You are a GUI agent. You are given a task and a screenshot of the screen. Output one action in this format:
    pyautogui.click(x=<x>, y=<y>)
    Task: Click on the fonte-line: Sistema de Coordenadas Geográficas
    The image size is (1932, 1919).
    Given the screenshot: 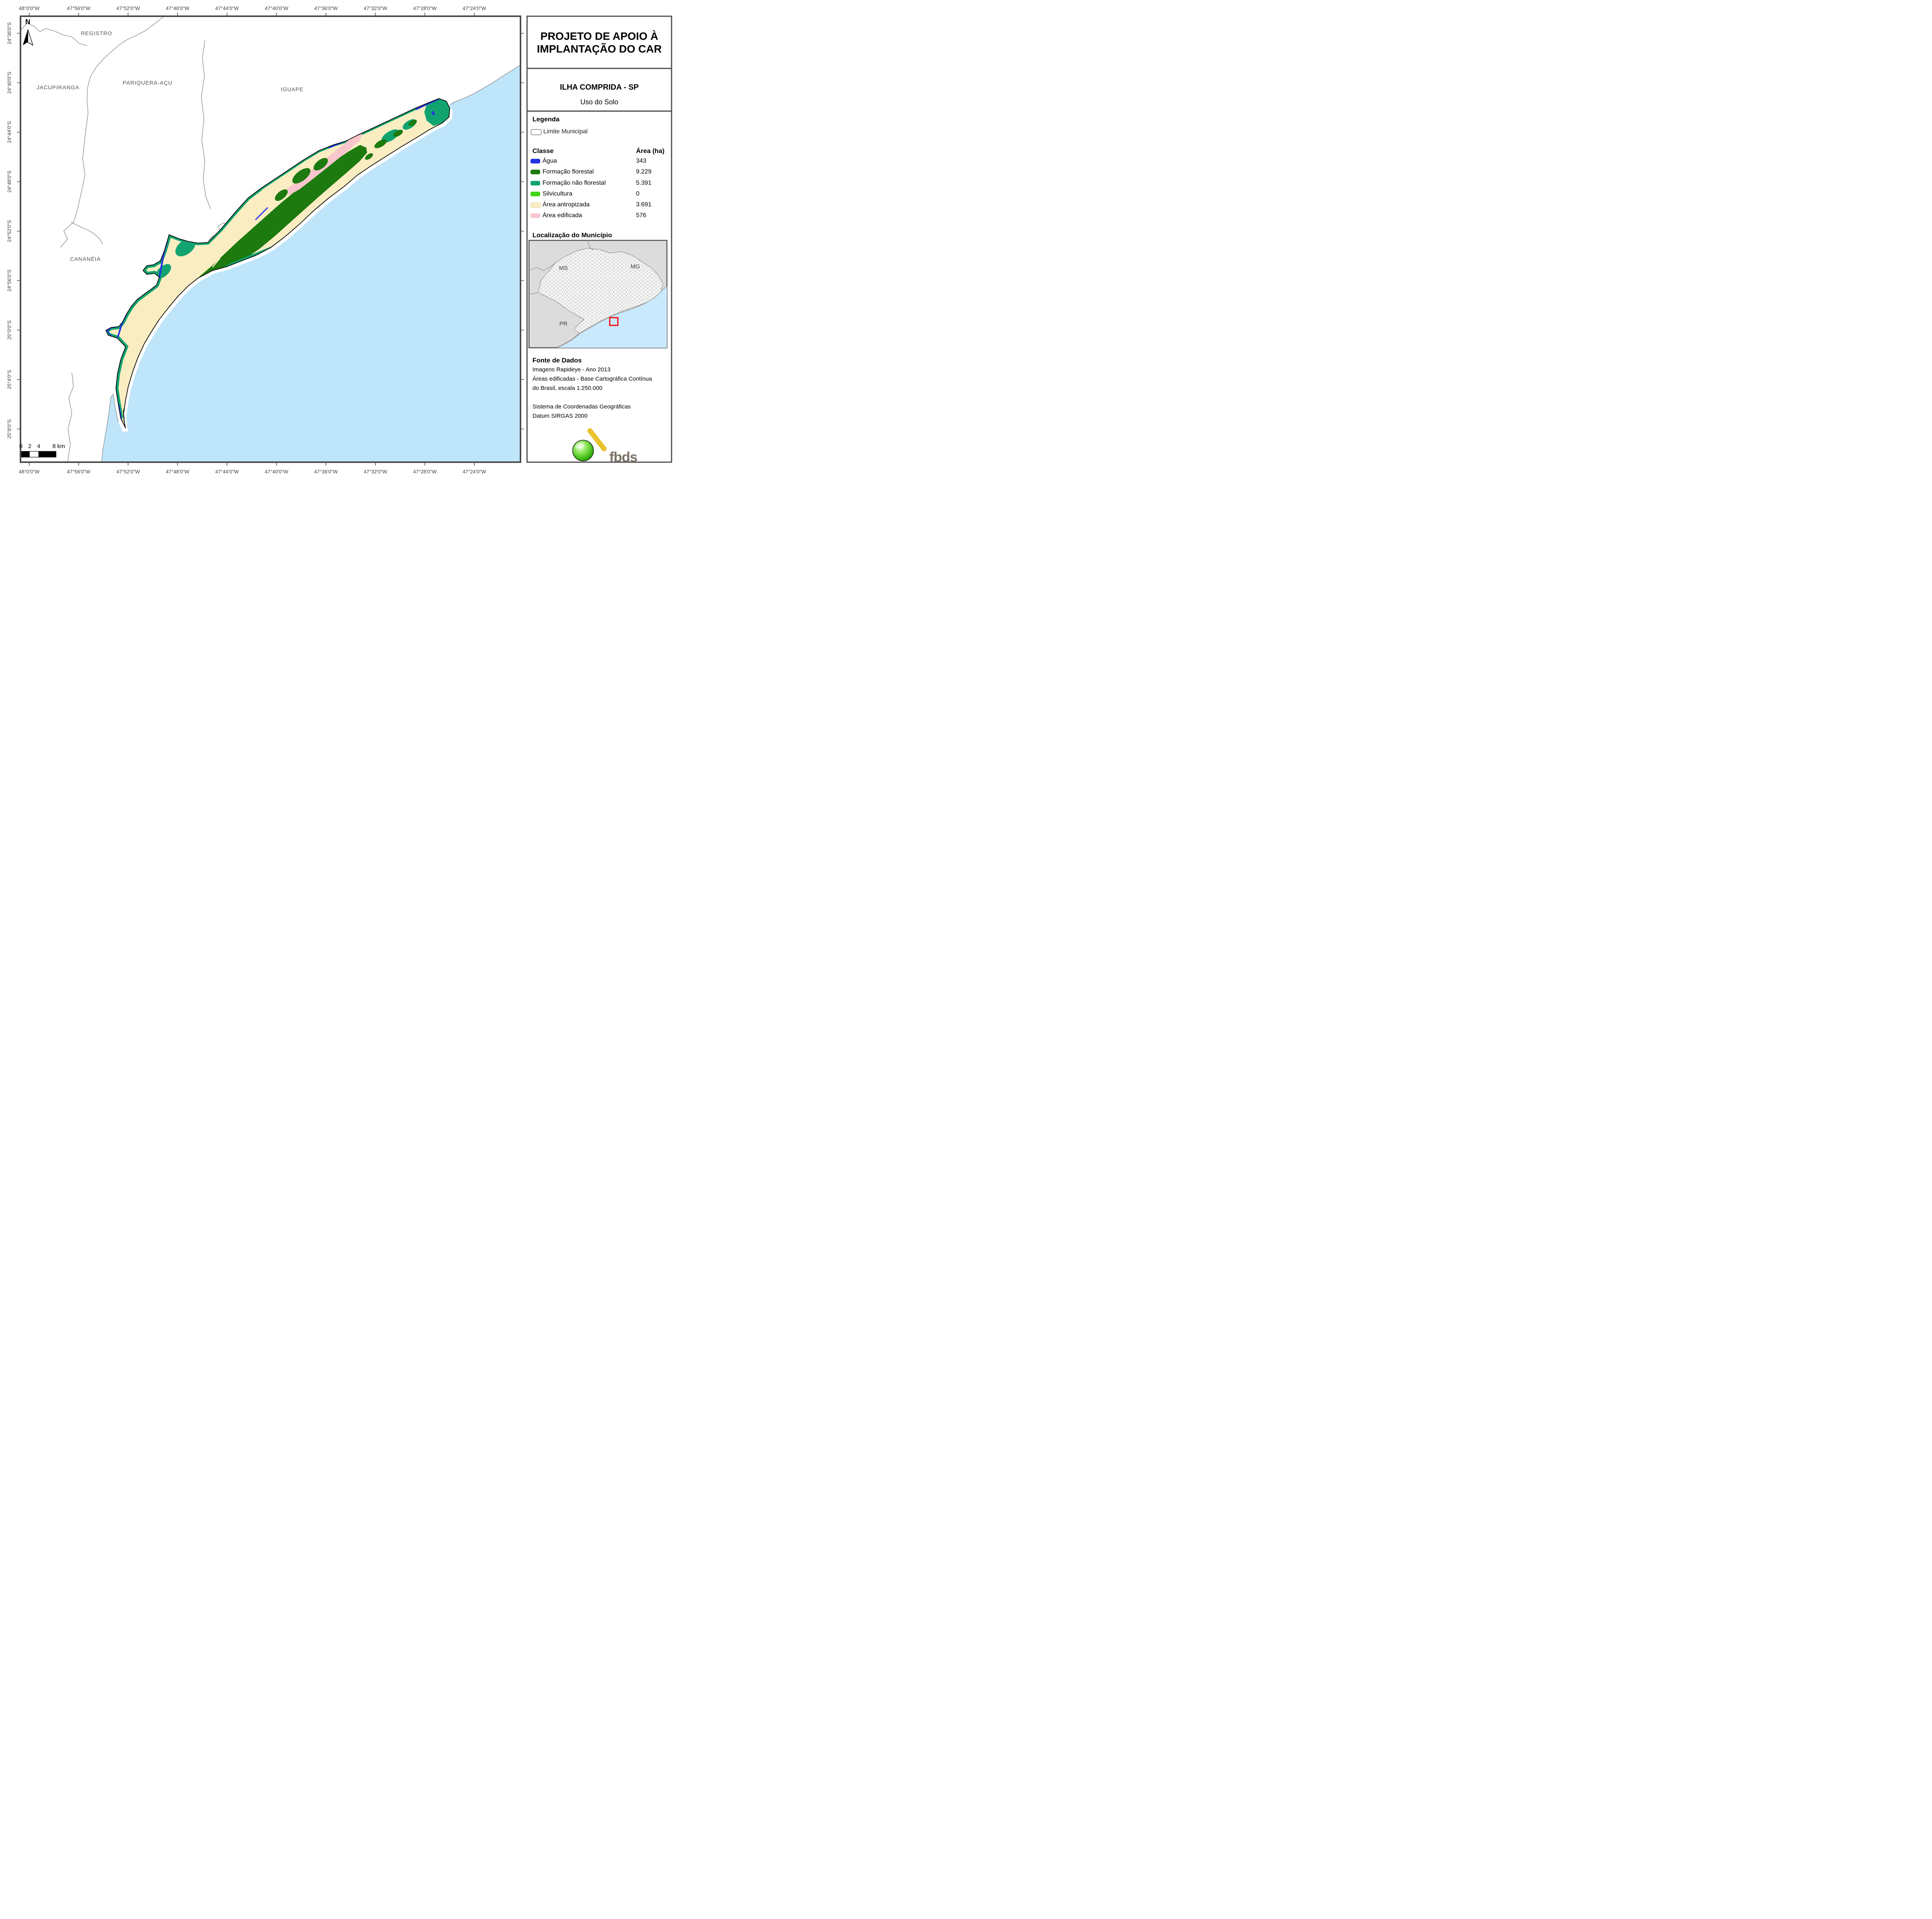 What is the action you would take?
    pyautogui.click(x=581, y=406)
    